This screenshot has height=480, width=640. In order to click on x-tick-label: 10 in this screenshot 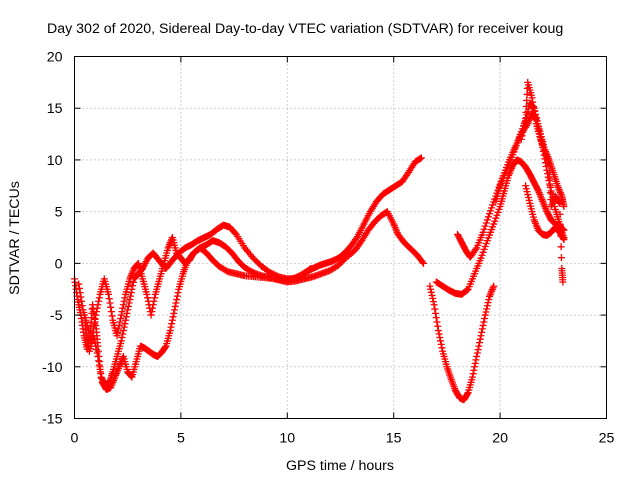, I will do `click(287, 439)`.